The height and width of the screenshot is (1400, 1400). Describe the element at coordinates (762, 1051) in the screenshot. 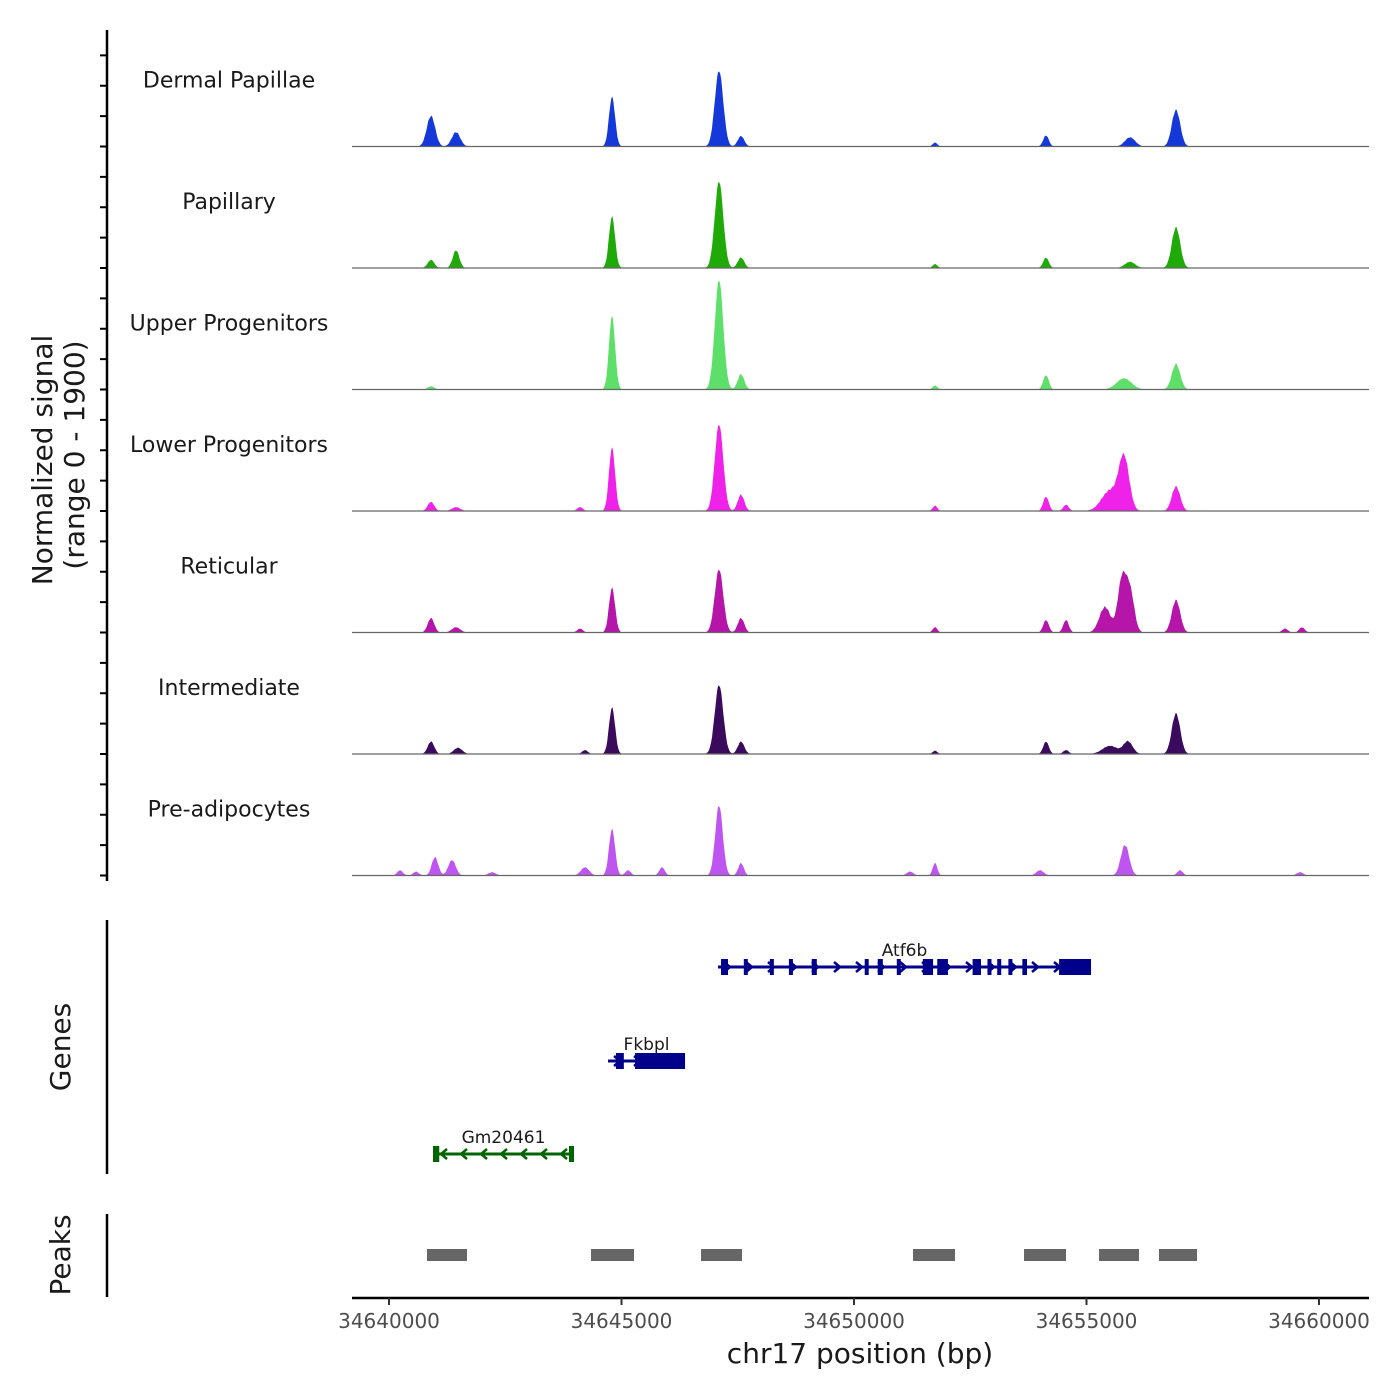

I see `gene-track: Atf6b Fkbpl Gm20461` at that location.